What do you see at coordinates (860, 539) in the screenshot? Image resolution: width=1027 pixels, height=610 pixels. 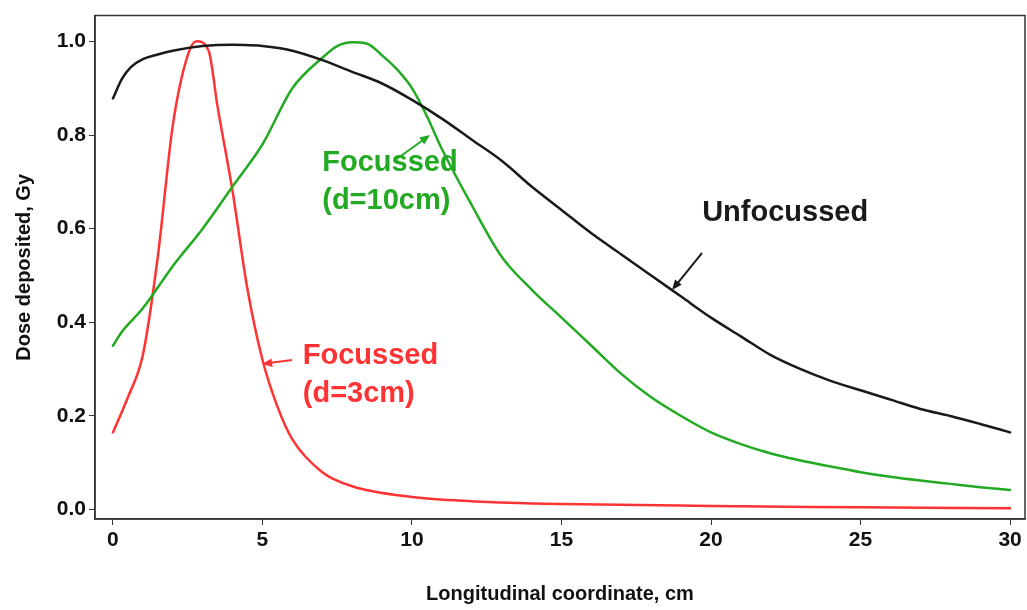 I see `x-tick-label: 25` at bounding box center [860, 539].